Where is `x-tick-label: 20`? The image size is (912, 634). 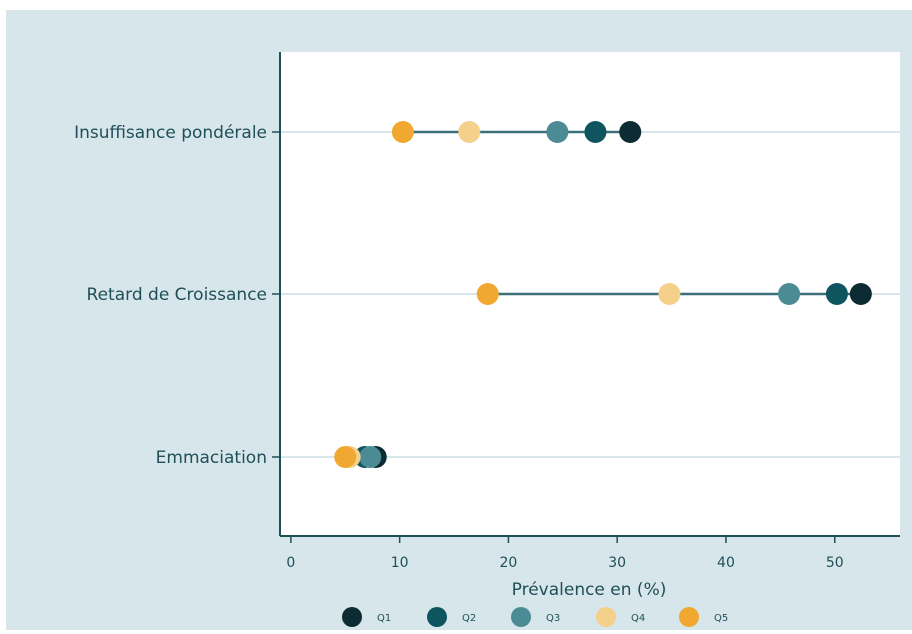 x-tick-label: 20 is located at coordinates (509, 563).